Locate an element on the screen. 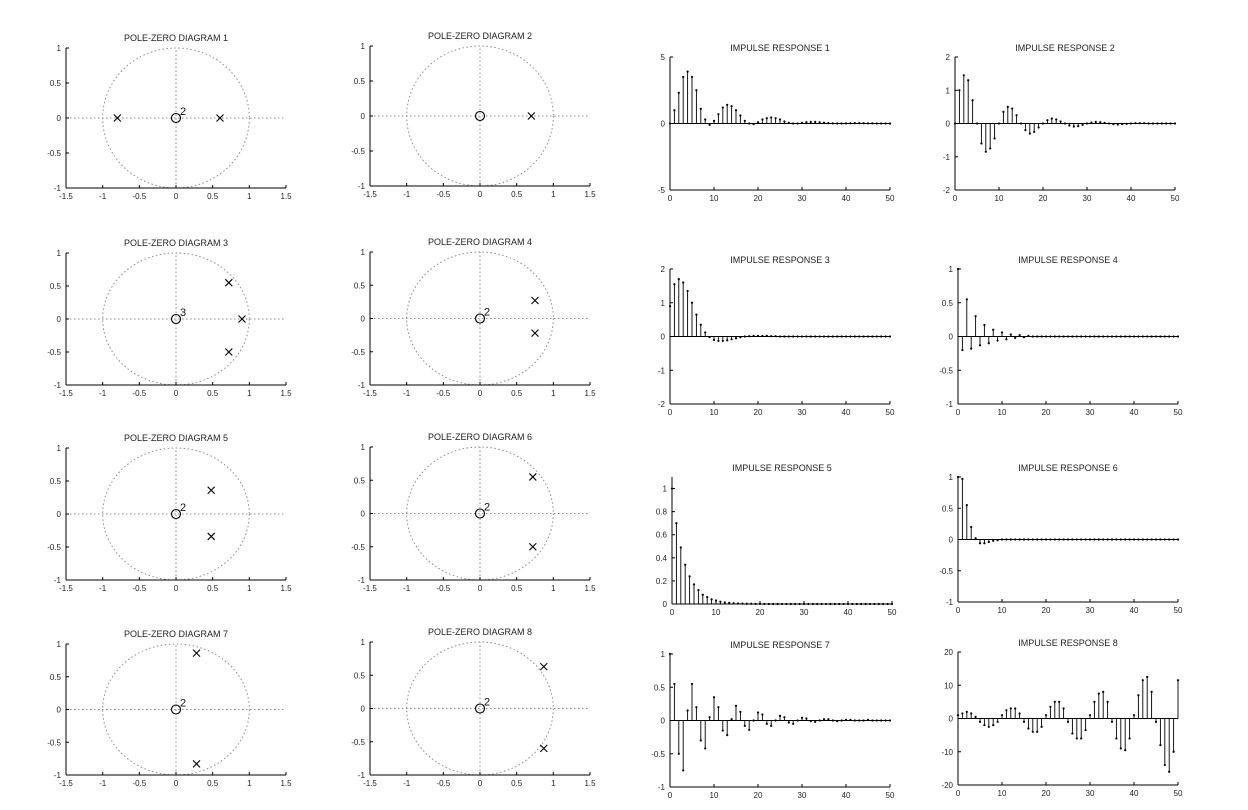 This screenshot has width=1248, height=810. x-tick-label: 30 is located at coordinates (1090, 610).